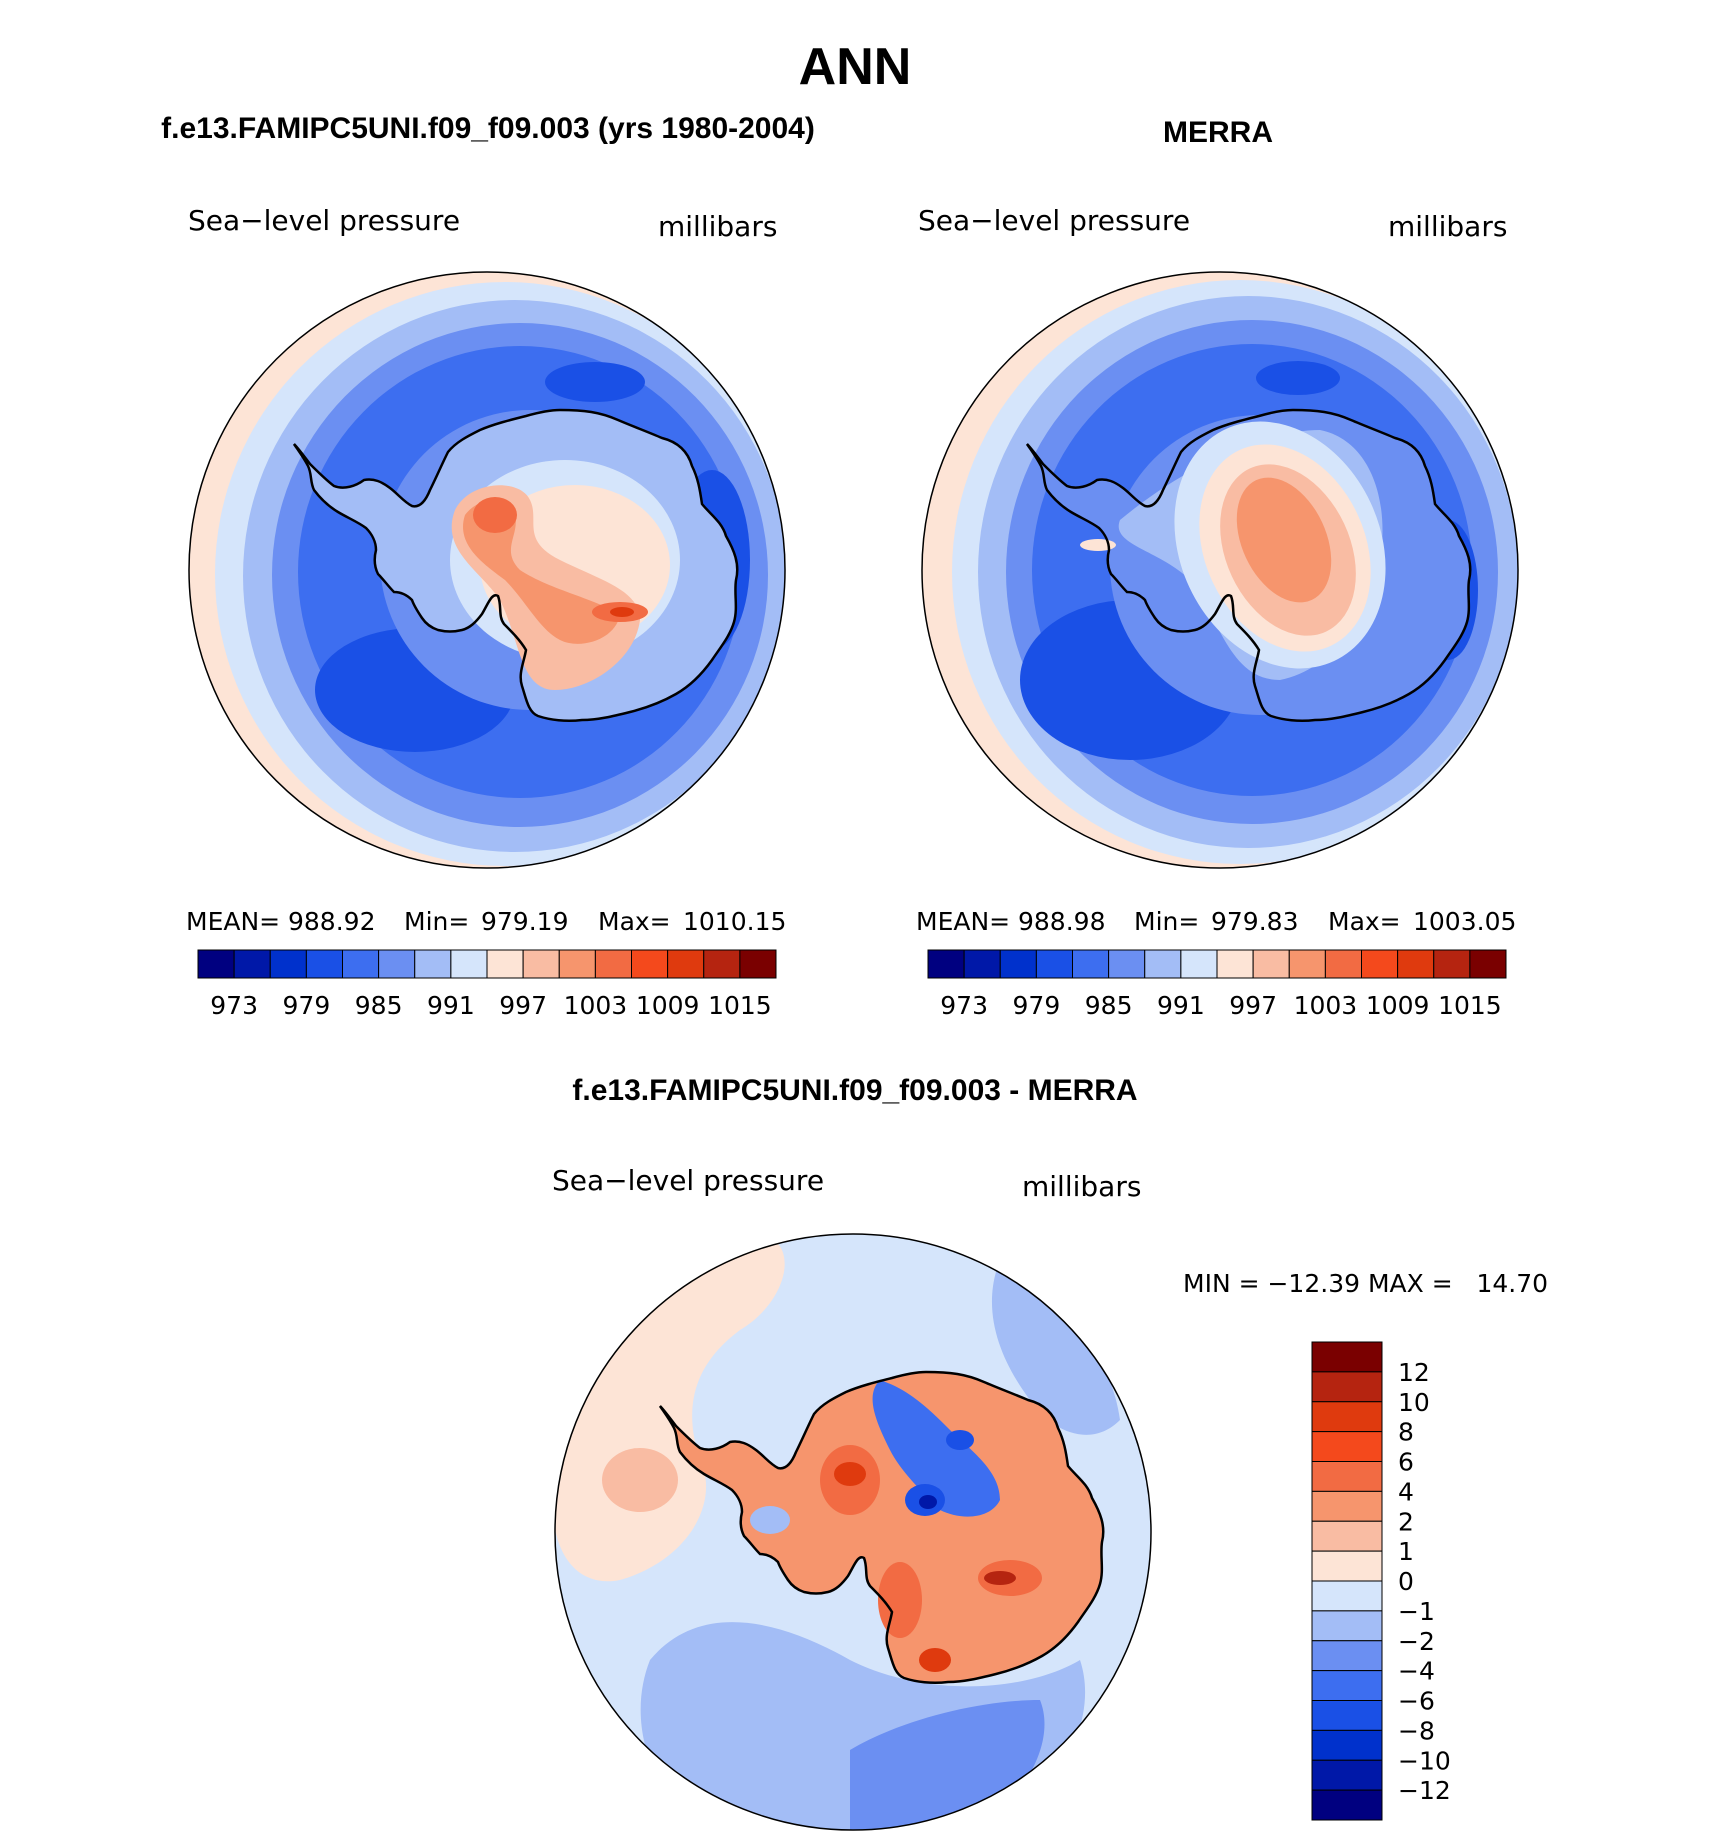 The height and width of the screenshot is (1839, 1710). Describe the element at coordinates (495, 515) in the screenshot. I see `field-high-4a` at that location.